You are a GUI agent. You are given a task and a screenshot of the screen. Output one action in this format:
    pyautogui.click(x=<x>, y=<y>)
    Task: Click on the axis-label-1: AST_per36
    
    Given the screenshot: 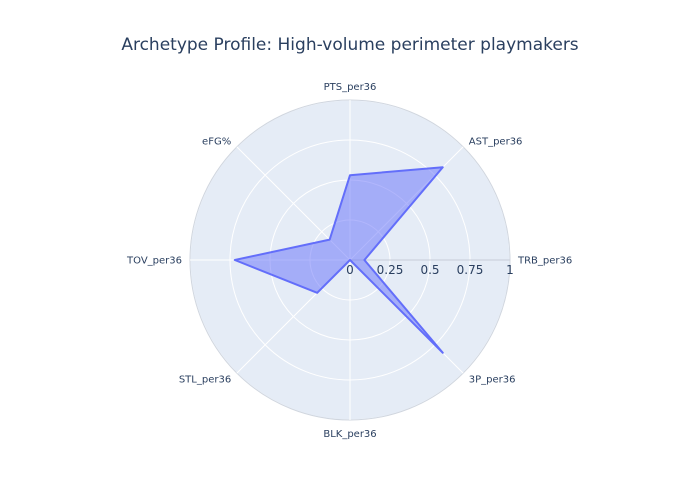 What is the action you would take?
    pyautogui.click(x=496, y=142)
    